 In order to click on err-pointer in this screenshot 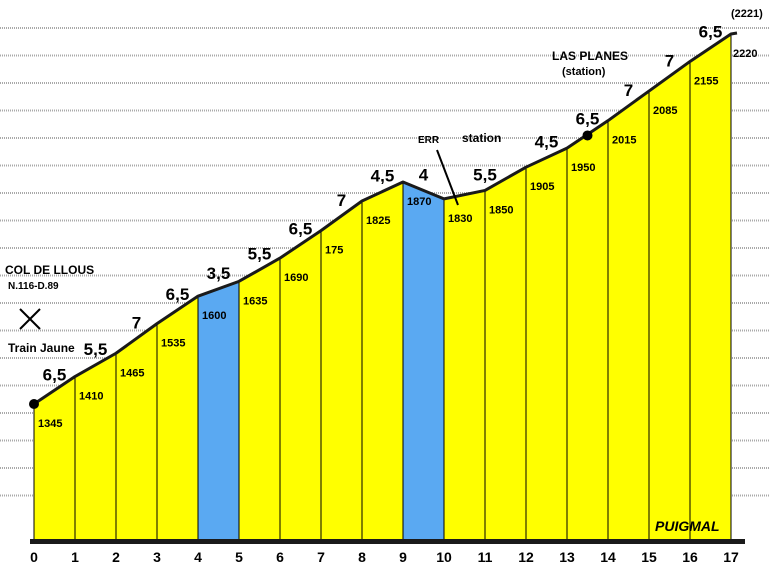, I will do `click(447, 177)`.